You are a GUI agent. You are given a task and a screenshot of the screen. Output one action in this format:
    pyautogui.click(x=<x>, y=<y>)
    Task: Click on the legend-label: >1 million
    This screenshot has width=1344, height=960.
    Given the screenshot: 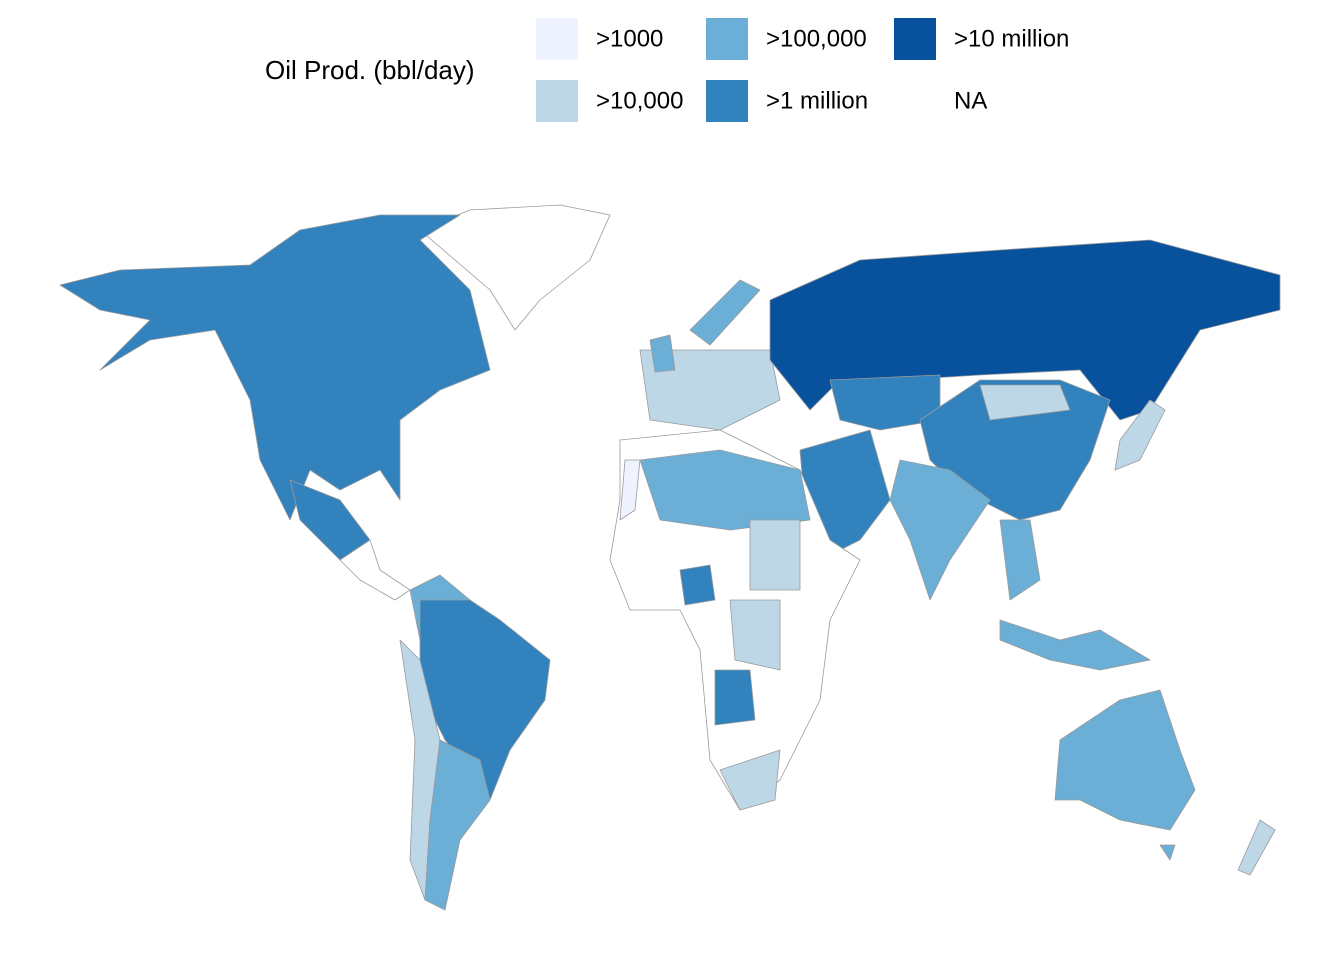 What is the action you would take?
    pyautogui.click(x=817, y=100)
    